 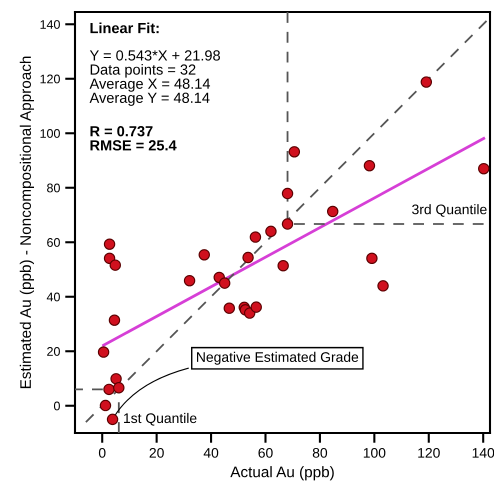 What do you see at coordinates (53, 297) in the screenshot?
I see `y-tick-label: 40` at bounding box center [53, 297].